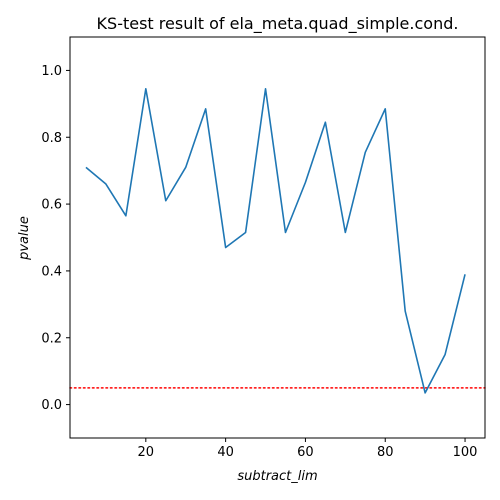 The image size is (500, 500). I want to click on y-tick-label: 1.0, so click(51, 71).